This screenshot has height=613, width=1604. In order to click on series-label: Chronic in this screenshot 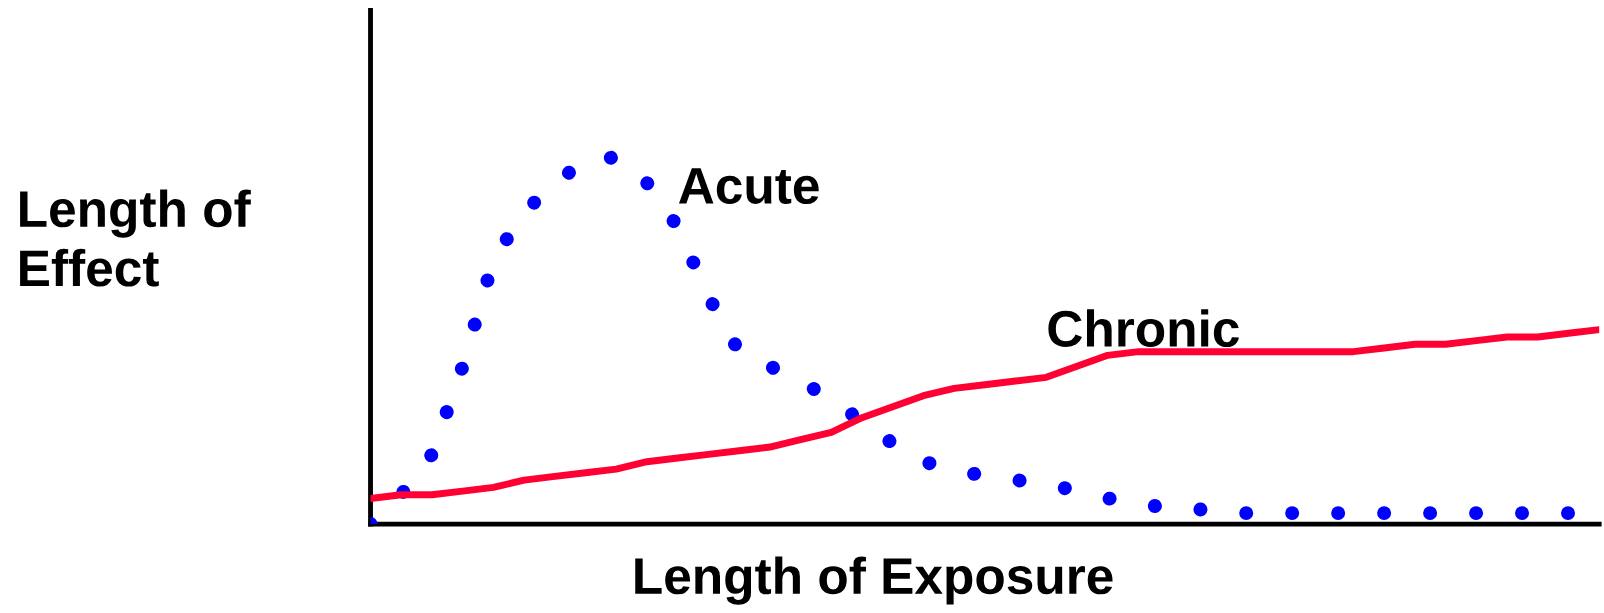, I will do `click(1143, 328)`.